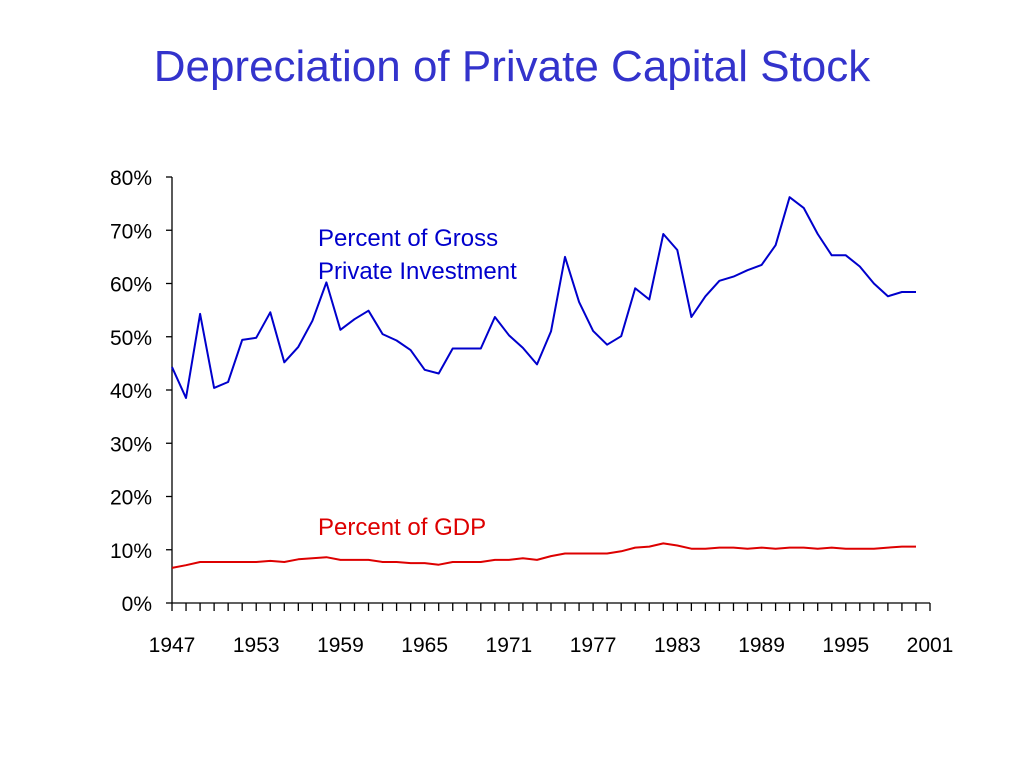  I want to click on chart-title: Depreciation of Private Capital Stock, so click(512, 66).